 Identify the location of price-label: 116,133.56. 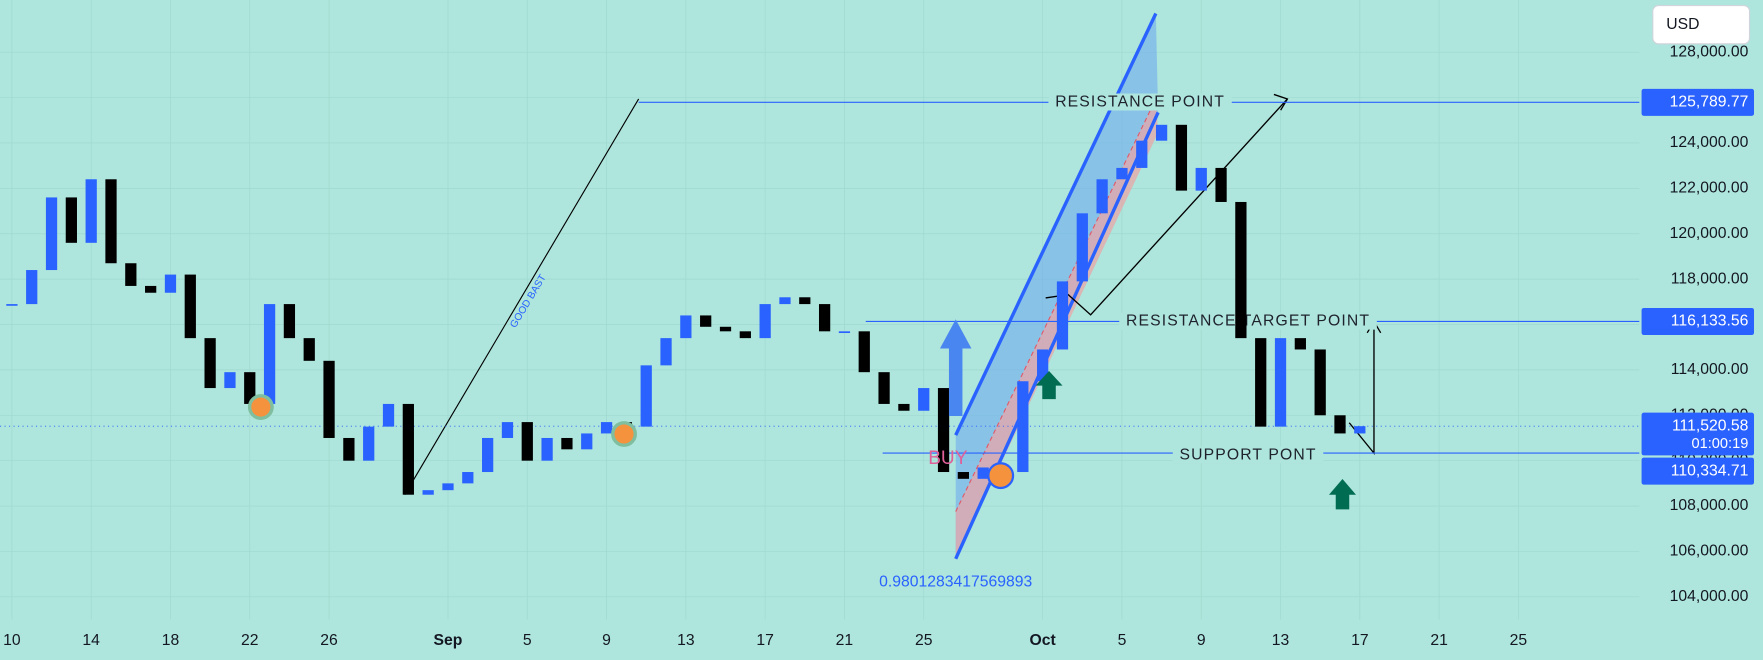
(1710, 321).